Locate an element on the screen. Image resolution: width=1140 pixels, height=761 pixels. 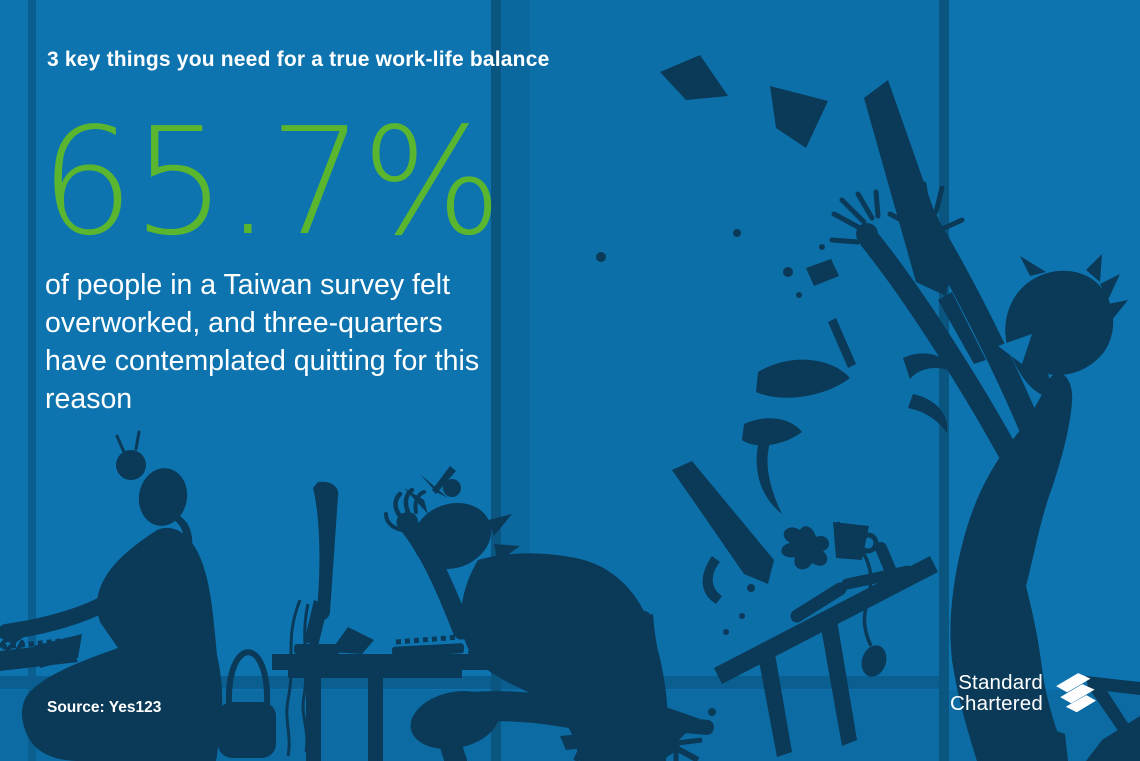
head-screaming is located at coordinates (1059, 334).